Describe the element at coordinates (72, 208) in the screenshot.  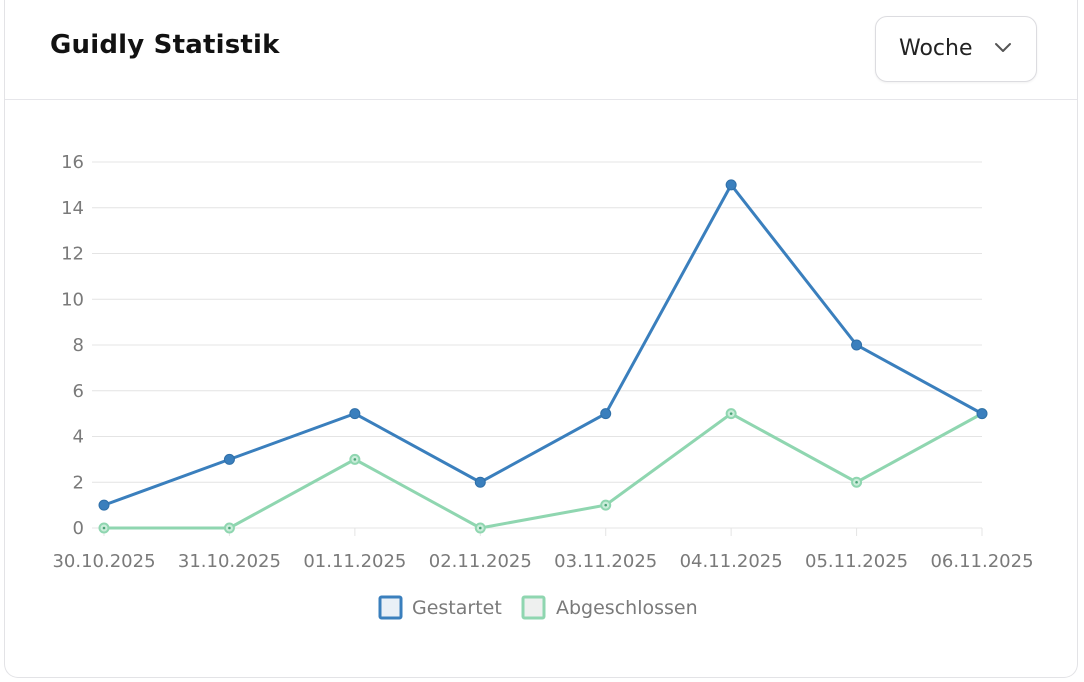
I see `y-tick-label: 14` at that location.